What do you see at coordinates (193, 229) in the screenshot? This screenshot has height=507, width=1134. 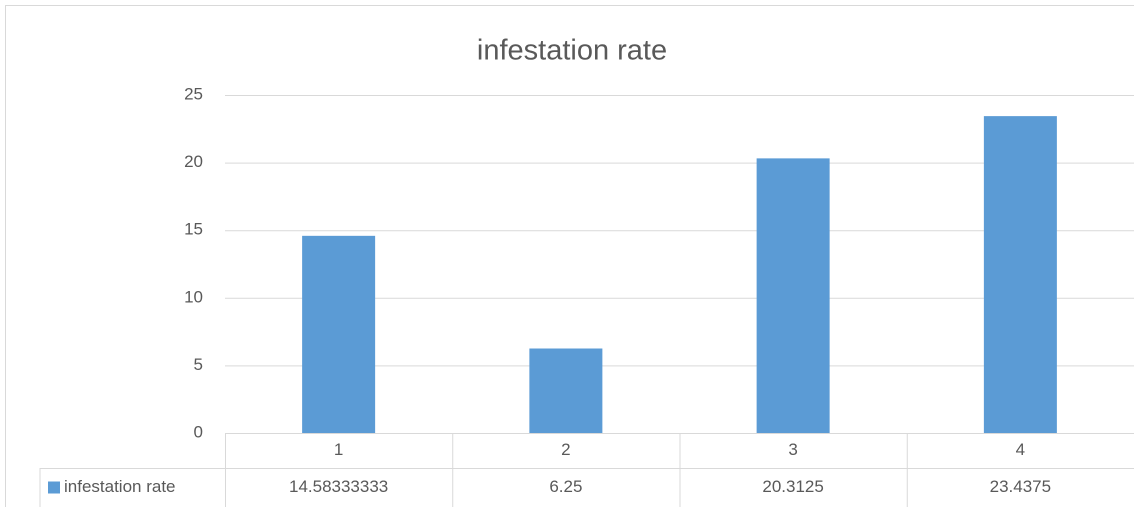 I see `y-tick-label: 15` at bounding box center [193, 229].